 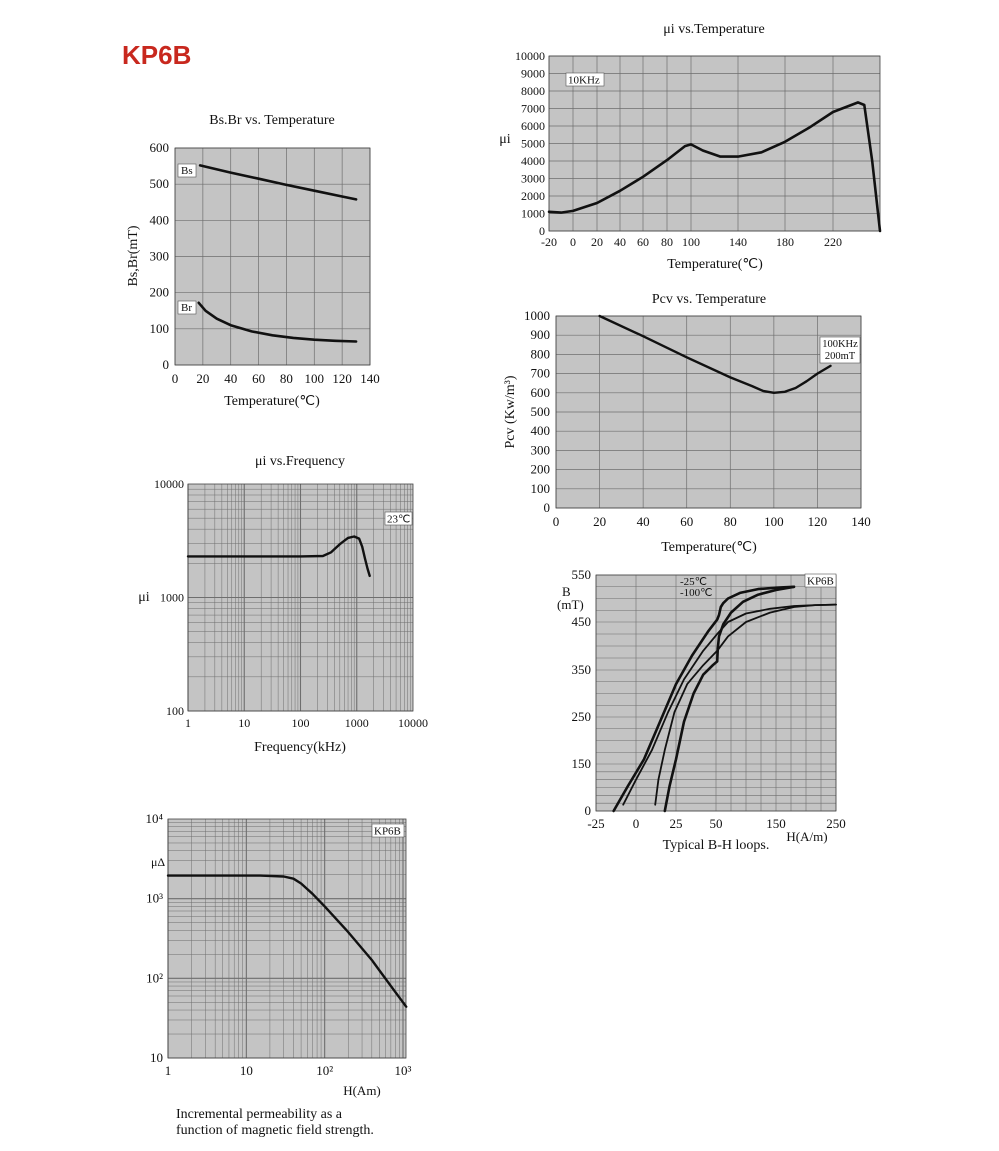 I want to click on pcv-ytick-label: 200, so click(x=541, y=469).